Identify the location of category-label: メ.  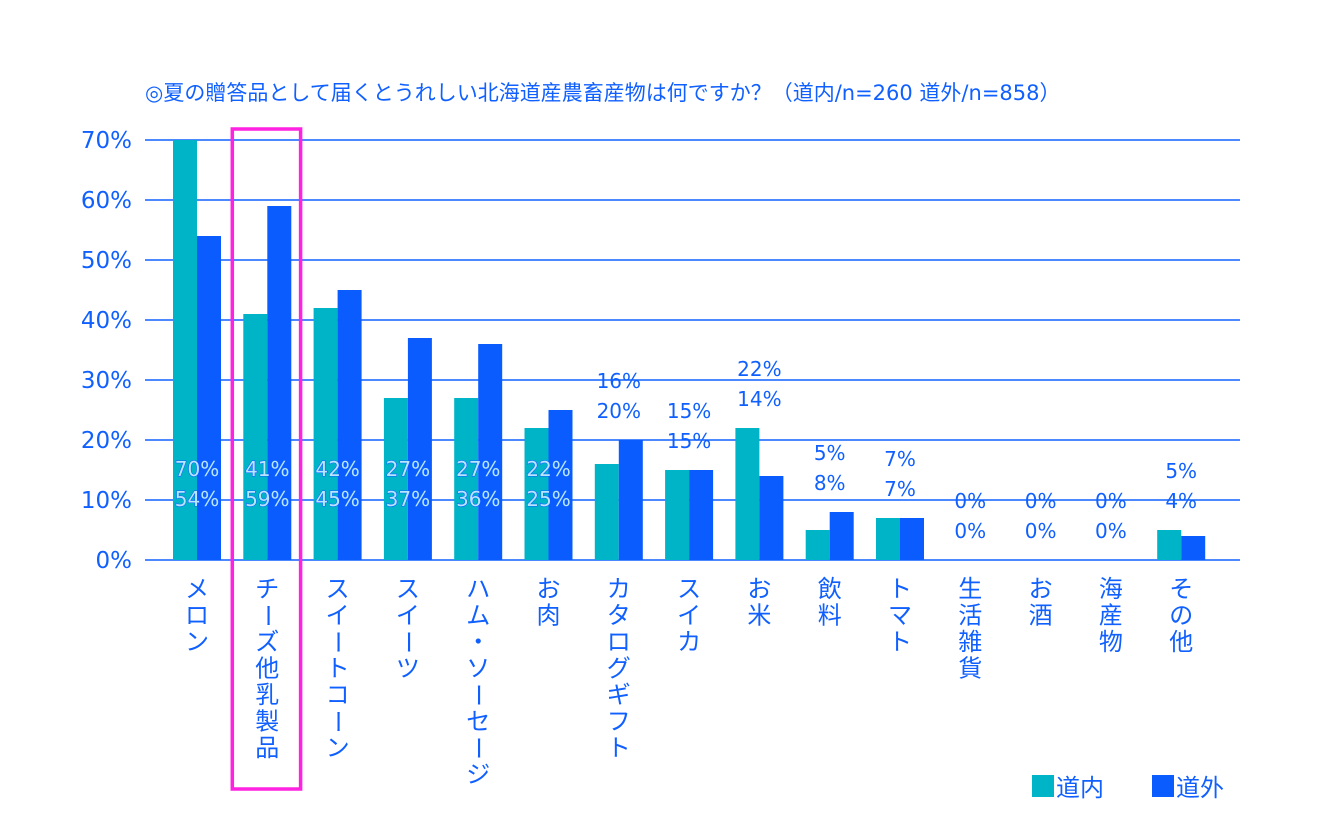
(197, 589).